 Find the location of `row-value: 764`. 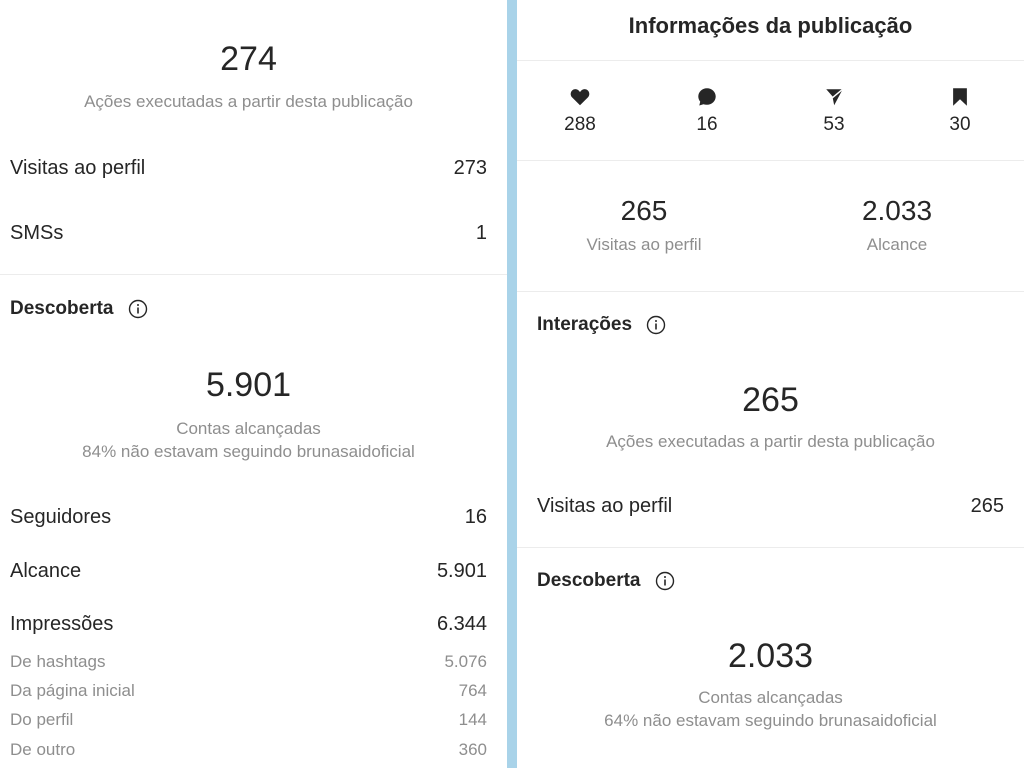

row-value: 764 is located at coordinates (472, 690).